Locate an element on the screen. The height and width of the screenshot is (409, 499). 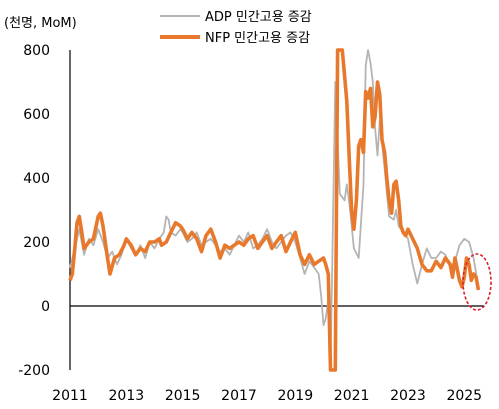
x-tick-label: 2015 is located at coordinates (183, 396).